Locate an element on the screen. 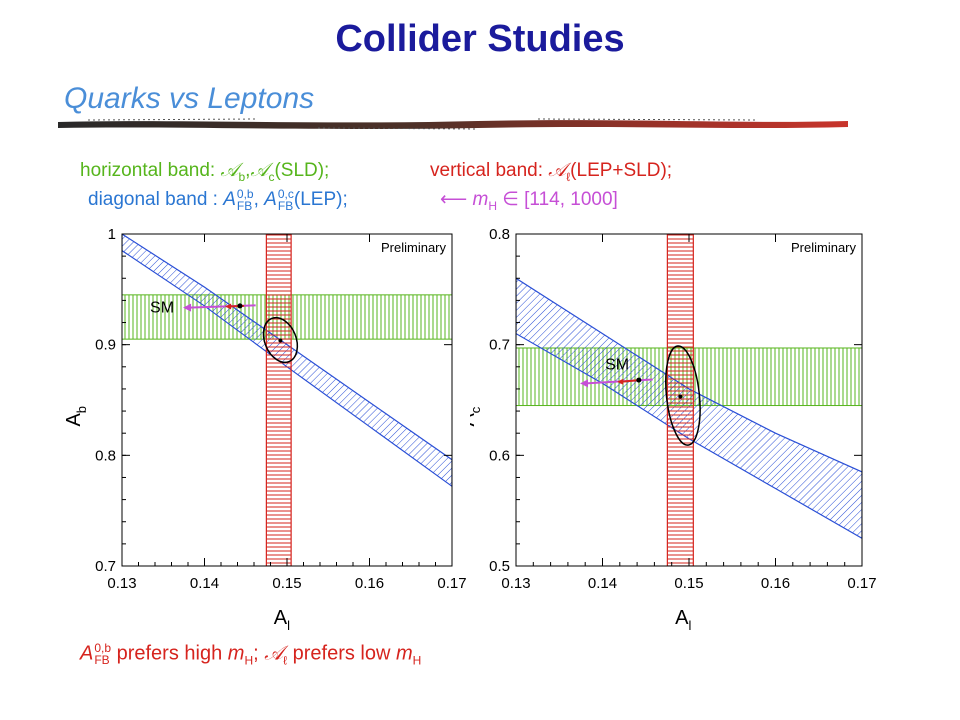 This screenshot has width=960, height=720. y-axis-label-sub: c is located at coordinates (476, 409).